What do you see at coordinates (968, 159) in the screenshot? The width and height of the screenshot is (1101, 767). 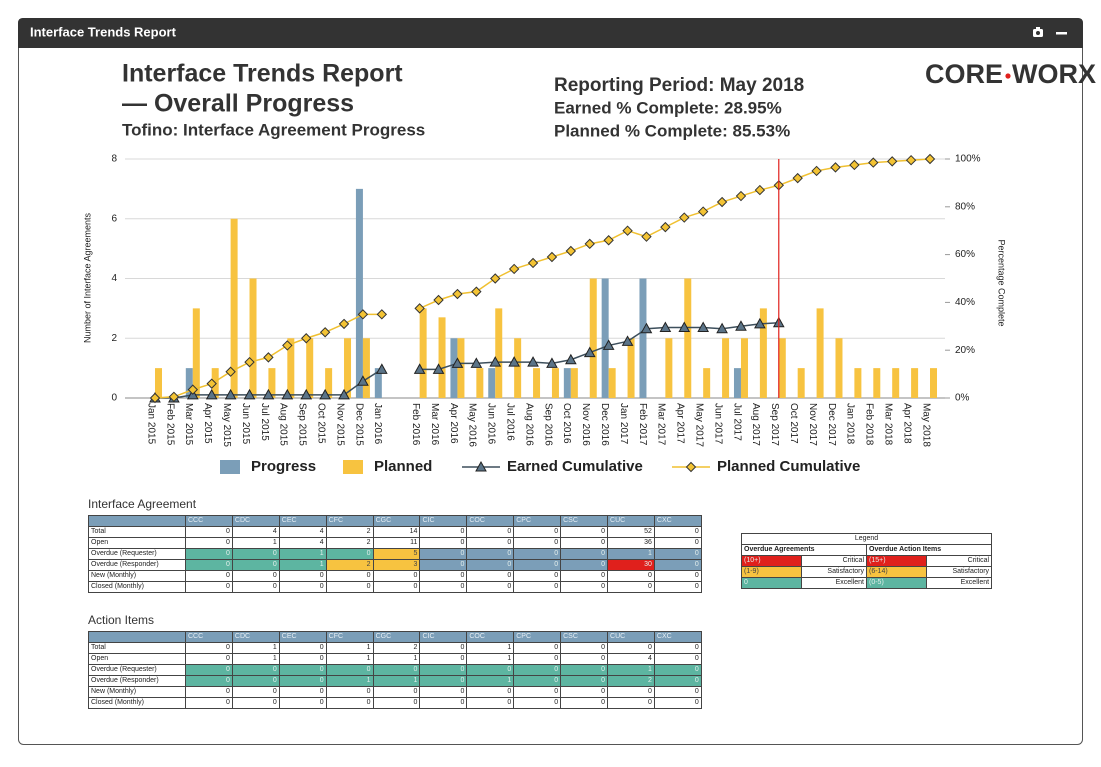 I see `y2-tick-label: 100%` at bounding box center [968, 159].